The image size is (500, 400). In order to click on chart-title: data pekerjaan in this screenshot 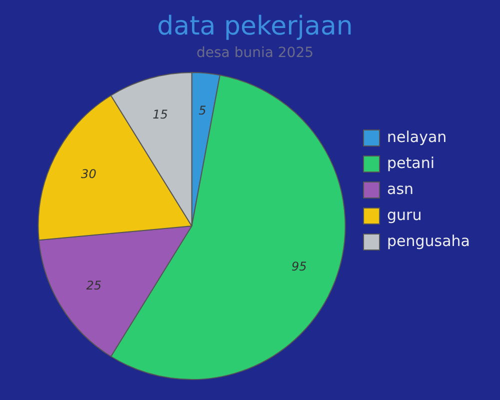, I will do `click(255, 26)`.